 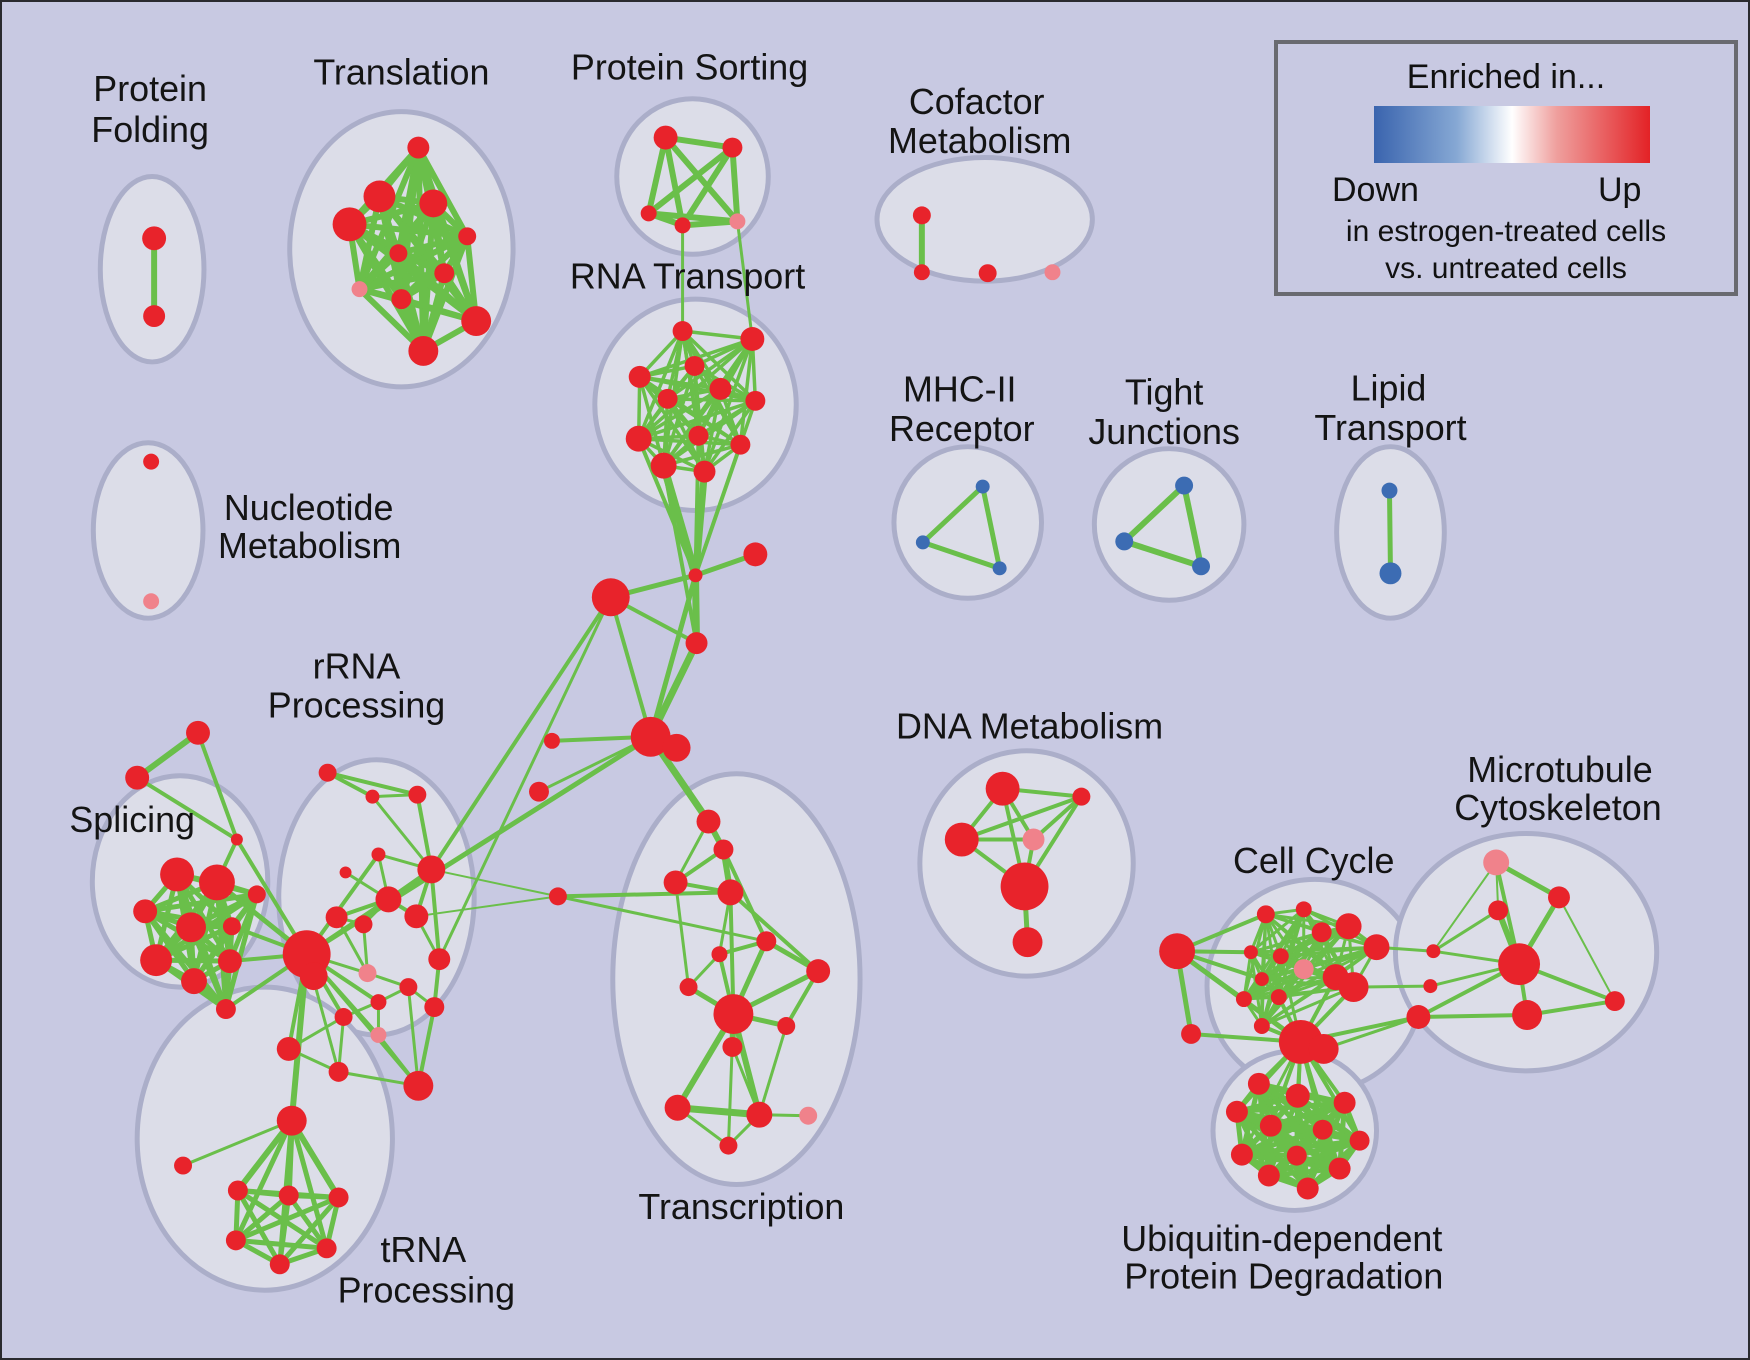 I want to click on gene-set-node-137-red, so click(x=1236, y=1111).